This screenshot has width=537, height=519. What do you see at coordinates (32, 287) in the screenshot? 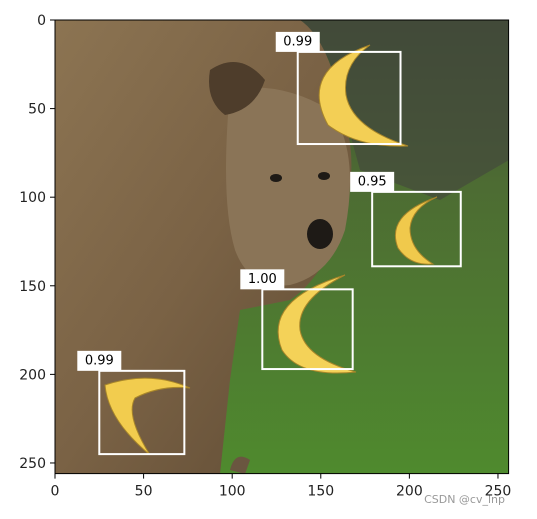
I see `y-tick-label: 150` at bounding box center [32, 287].